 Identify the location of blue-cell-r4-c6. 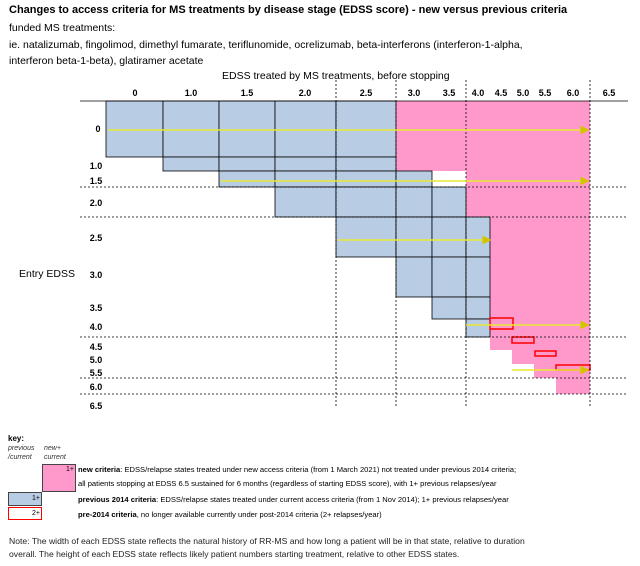
(449, 237).